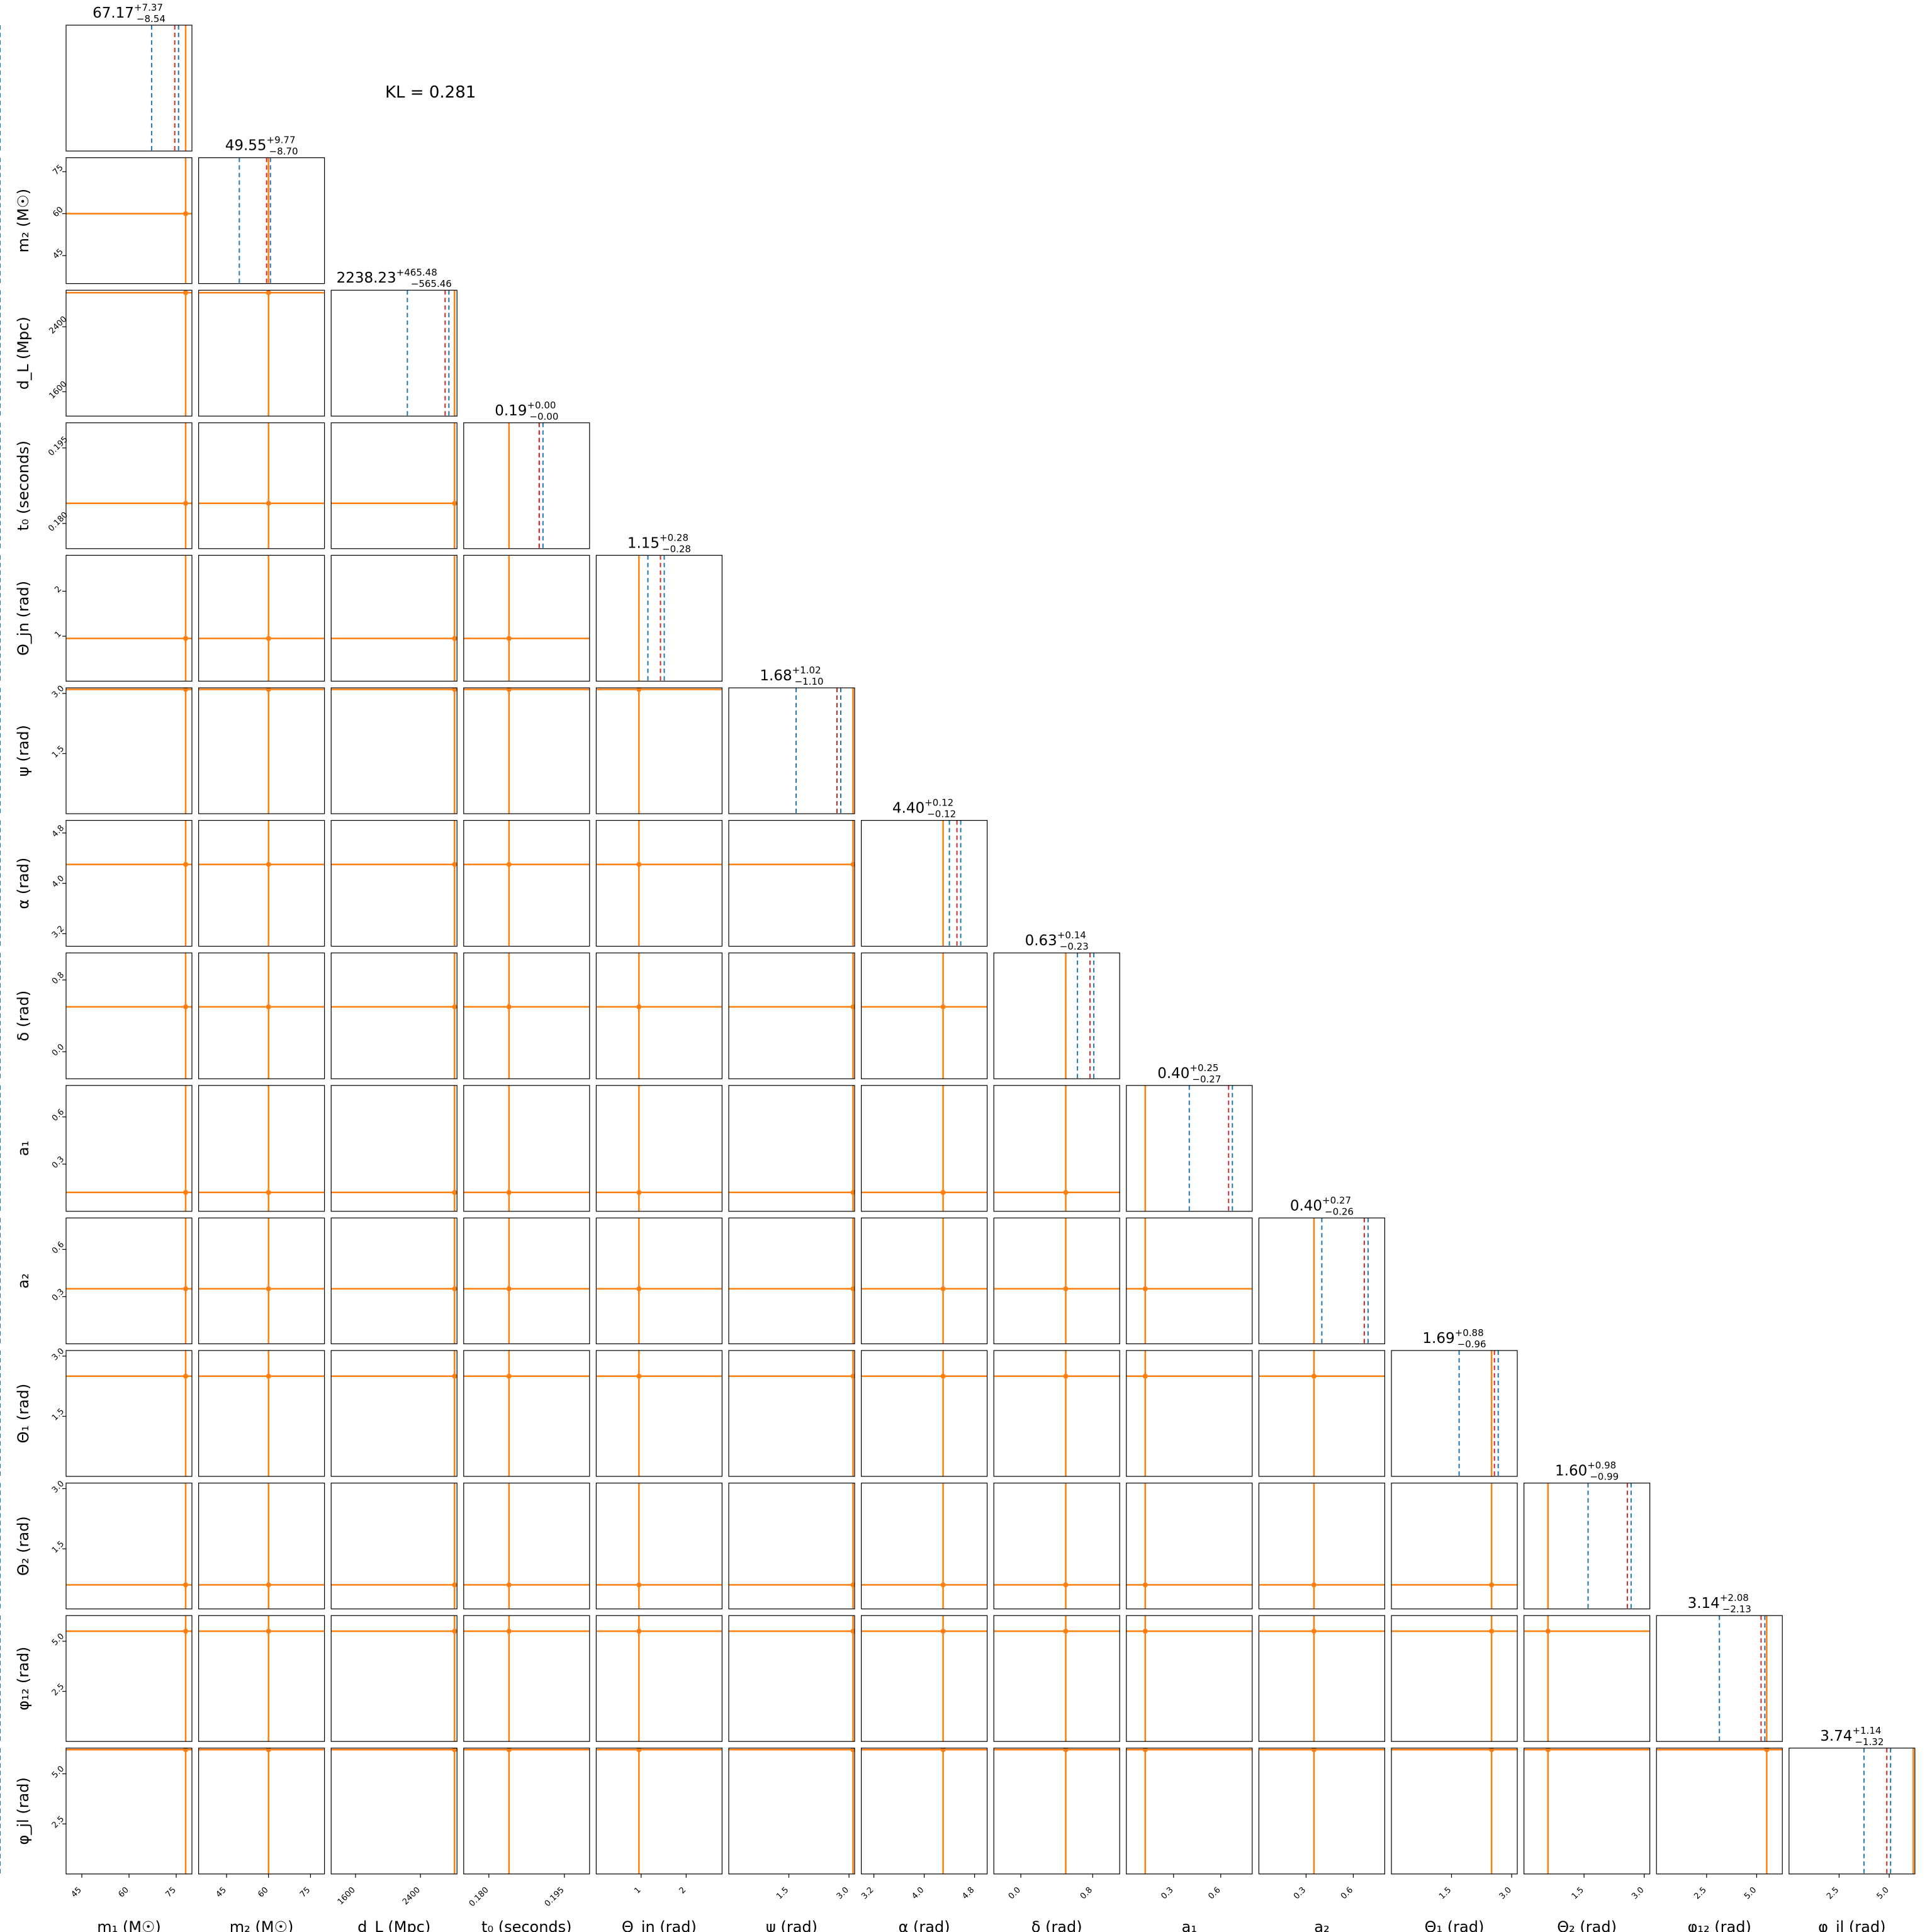 The width and height of the screenshot is (1932, 1932). I want to click on y-axis-label-2: d_L (Mpc), so click(23, 353).